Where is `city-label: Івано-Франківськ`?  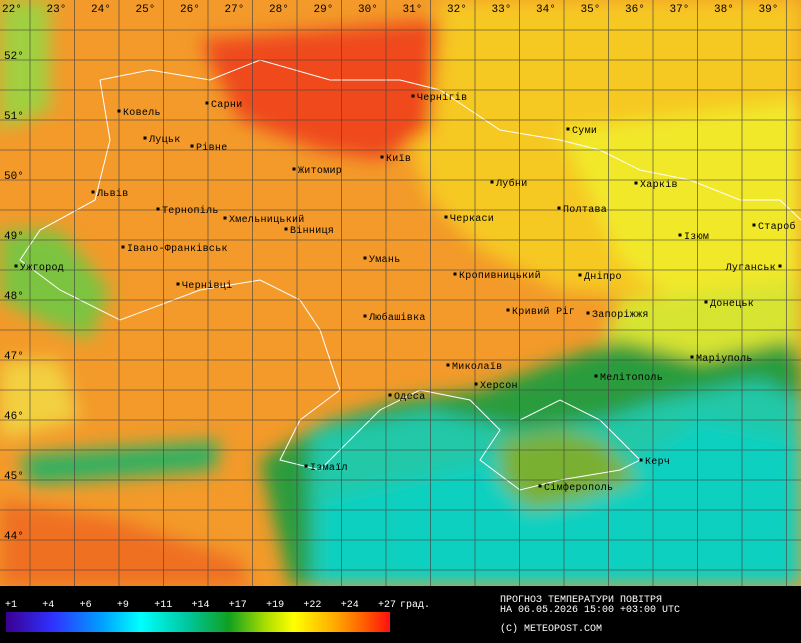
city-label: Івано-Франківськ is located at coordinates (177, 249).